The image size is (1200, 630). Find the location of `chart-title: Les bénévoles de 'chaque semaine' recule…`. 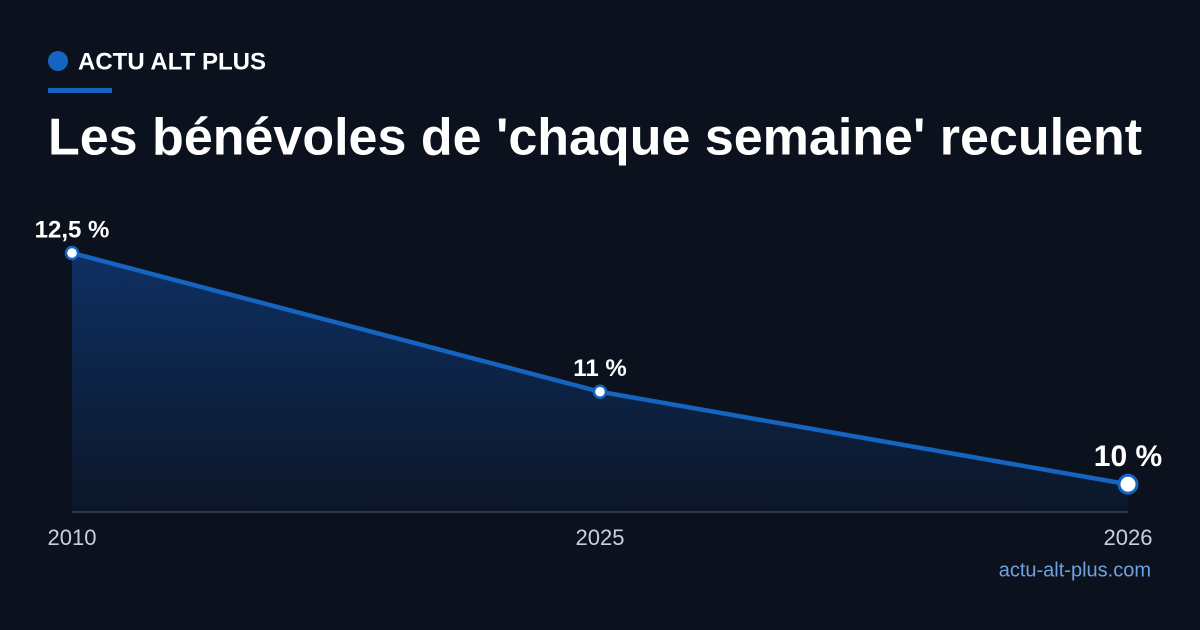

chart-title: Les bénévoles de 'chaque semaine' recule… is located at coordinates (595, 138).